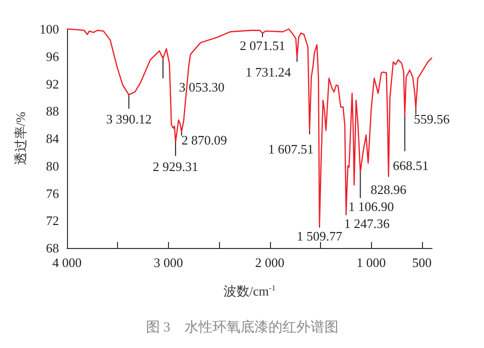  What do you see at coordinates (52, 248) in the screenshot?
I see `y-tick-label: 68` at bounding box center [52, 248].